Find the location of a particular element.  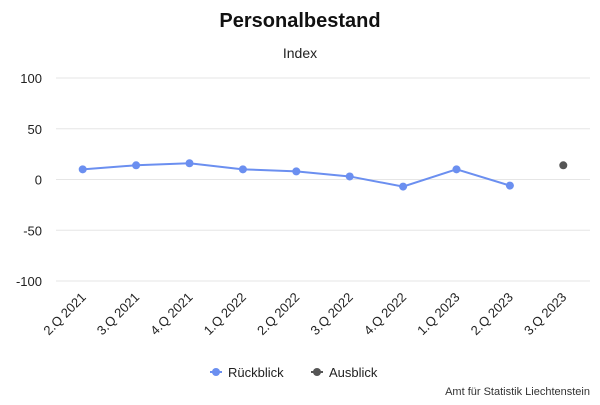

y-tick-label: 50 is located at coordinates (35, 129).